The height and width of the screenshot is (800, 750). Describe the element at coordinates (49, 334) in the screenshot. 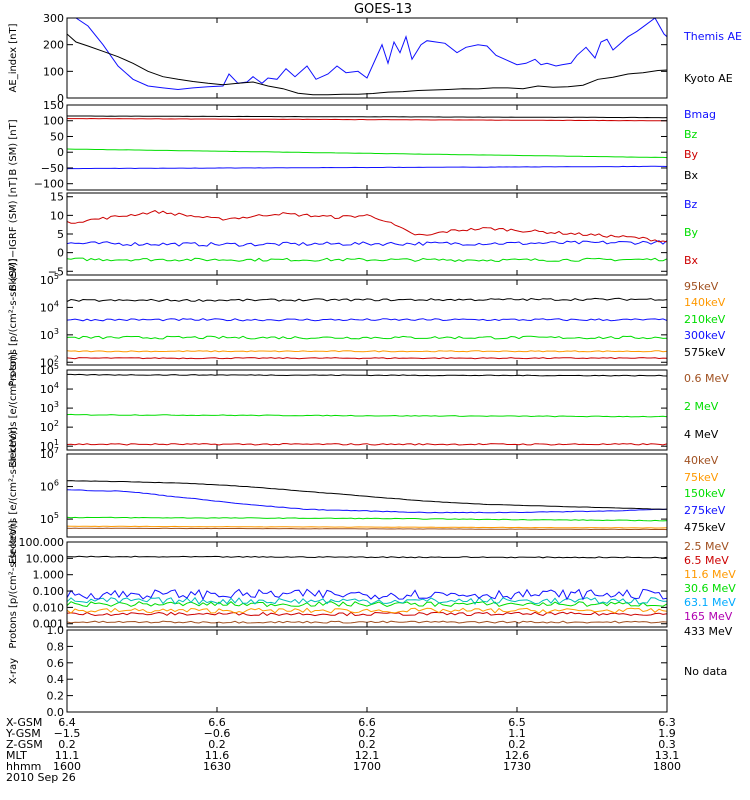

I see `y-tick-label: 103` at that location.